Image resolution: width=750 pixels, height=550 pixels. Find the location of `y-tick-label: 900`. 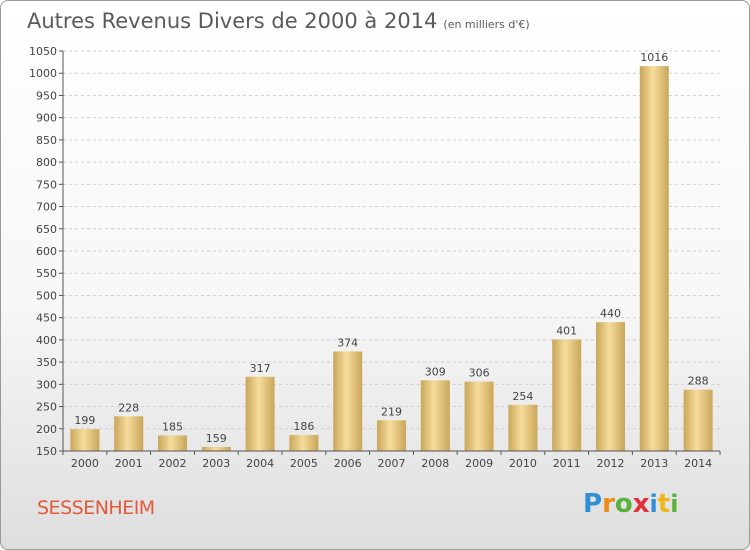

y-tick-label: 900 is located at coordinates (46, 118).